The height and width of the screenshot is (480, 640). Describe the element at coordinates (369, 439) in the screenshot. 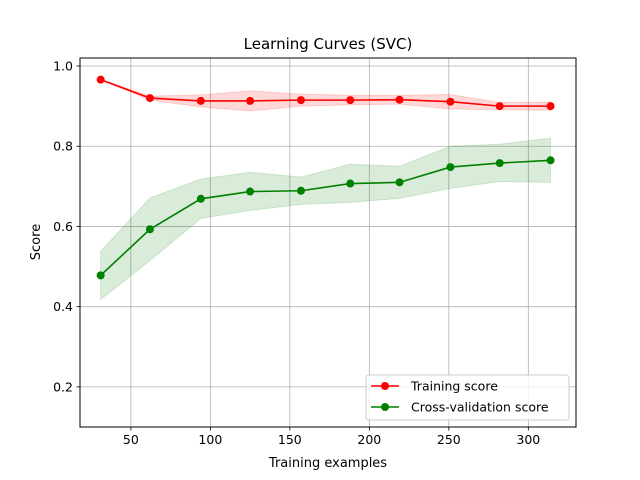

I see `x-tick-label: 200` at that location.